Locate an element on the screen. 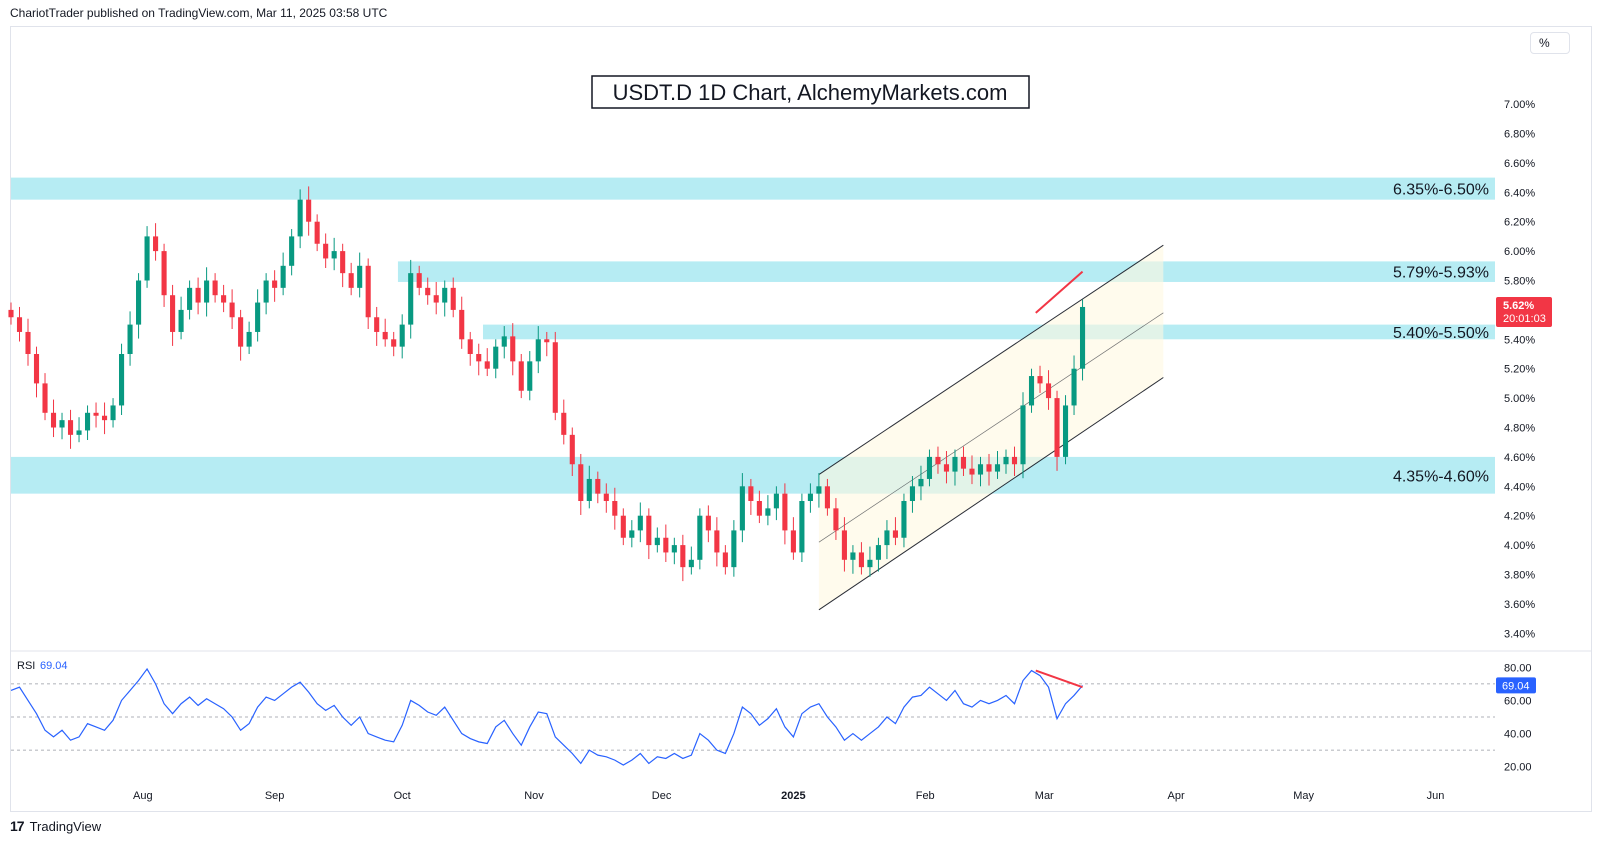 The width and height of the screenshot is (1600, 859). x-tick-label: Sep is located at coordinates (275, 796).